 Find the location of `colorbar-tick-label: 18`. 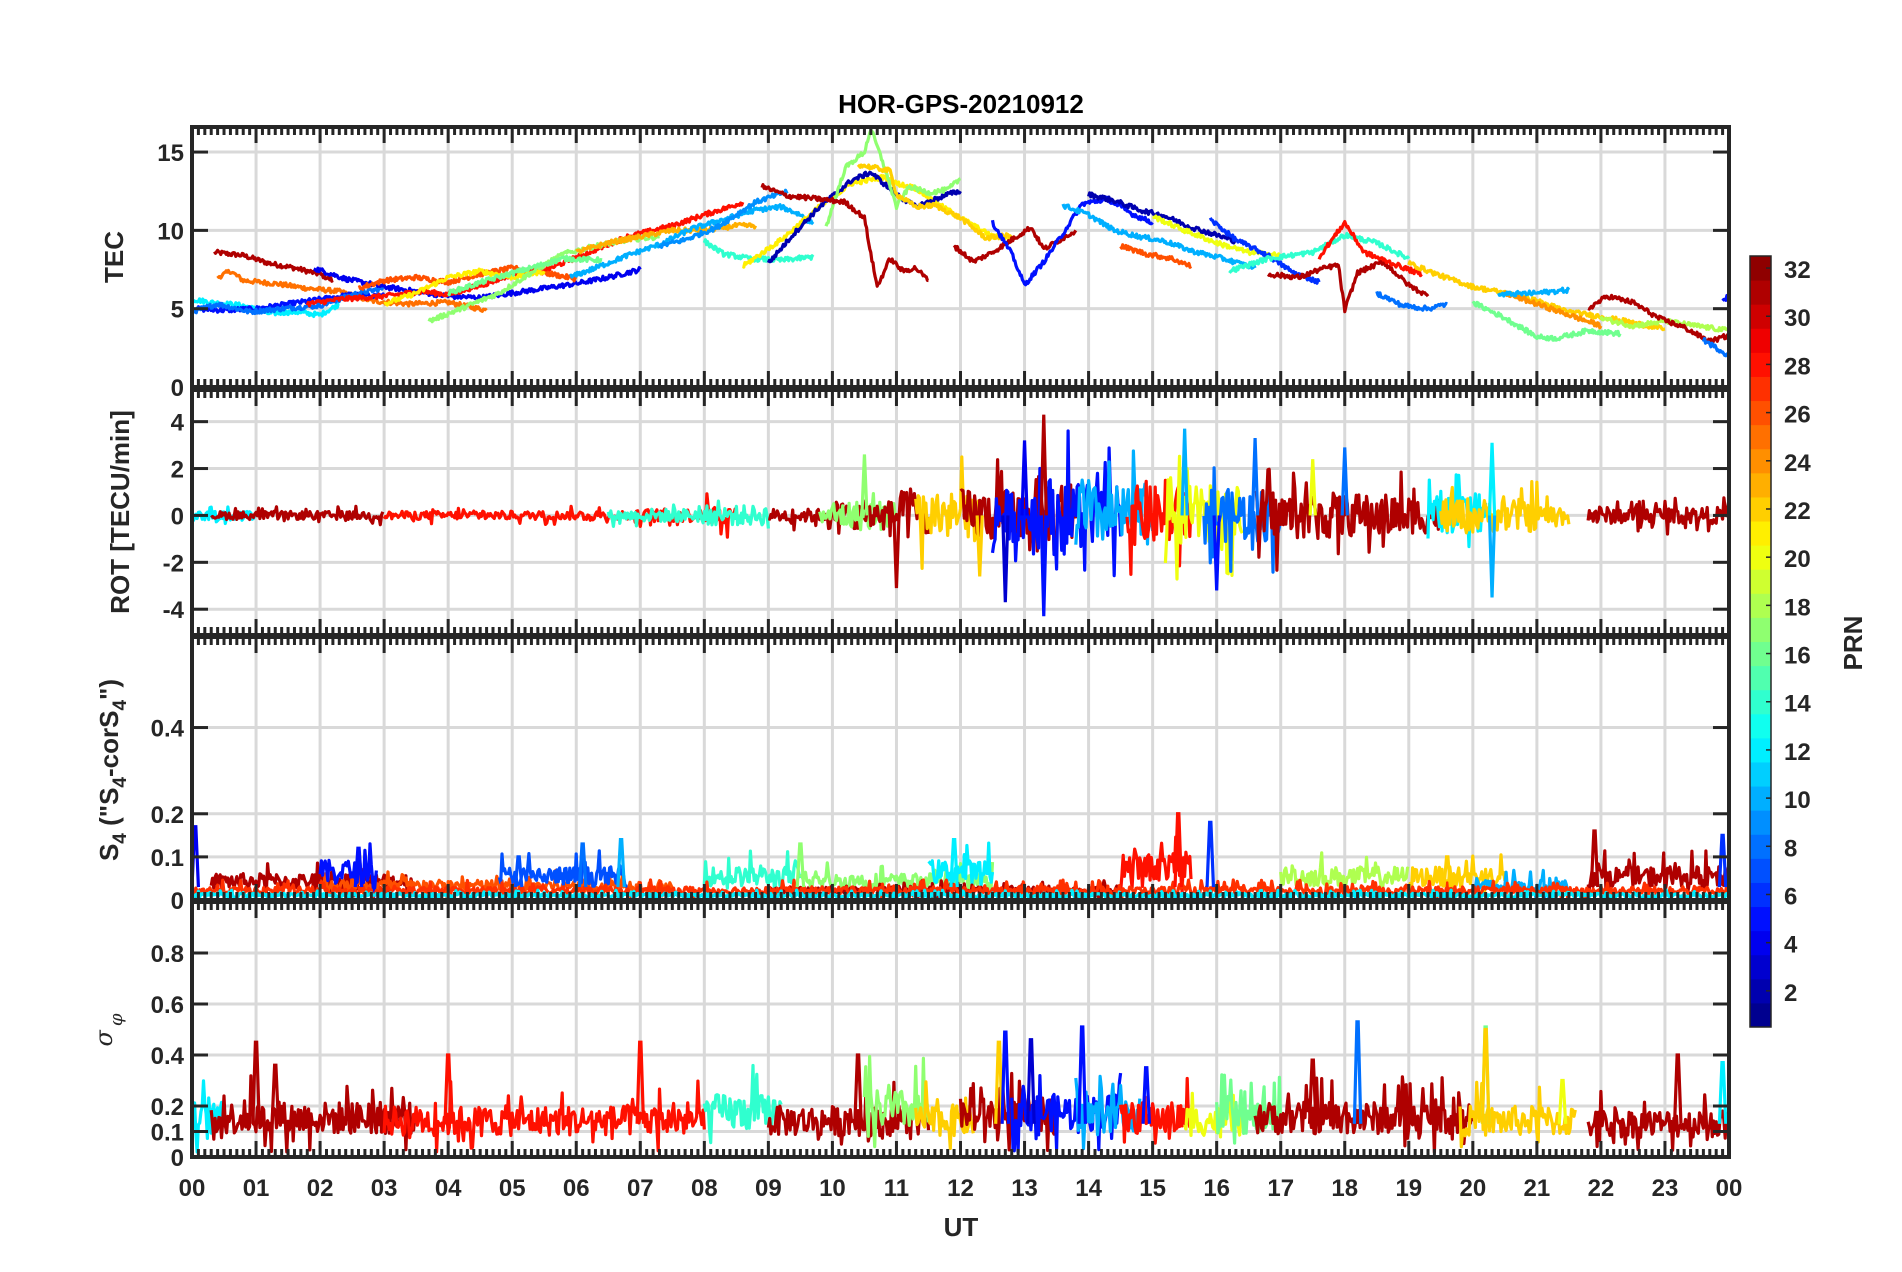

colorbar-tick-label: 18 is located at coordinates (1797, 607).